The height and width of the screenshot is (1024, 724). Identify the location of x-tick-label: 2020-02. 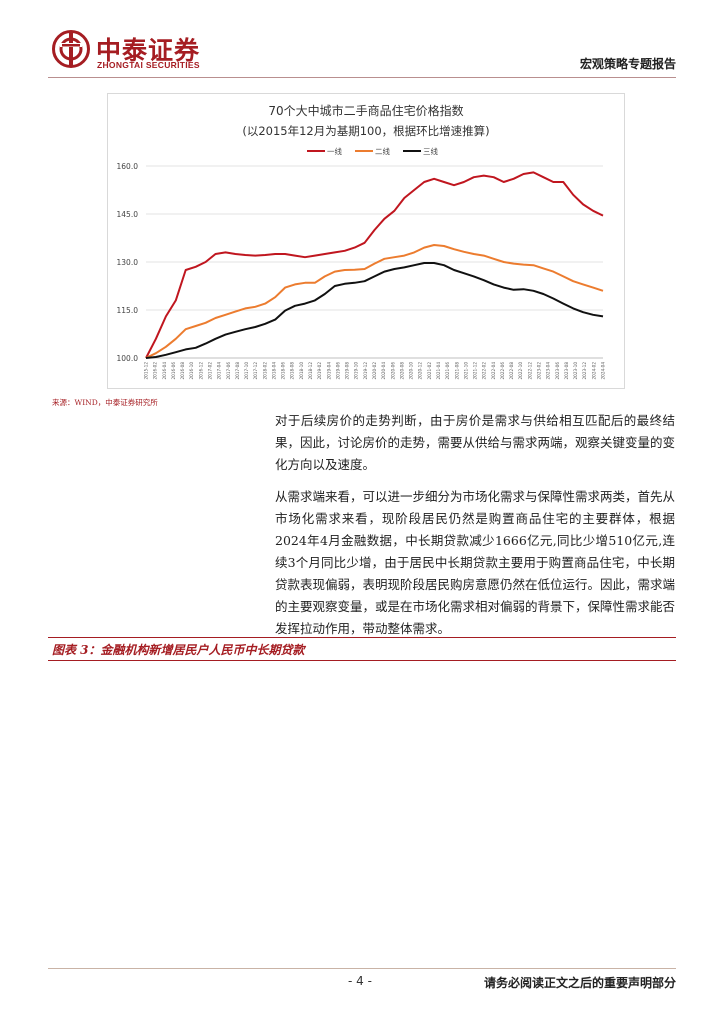
(374, 371).